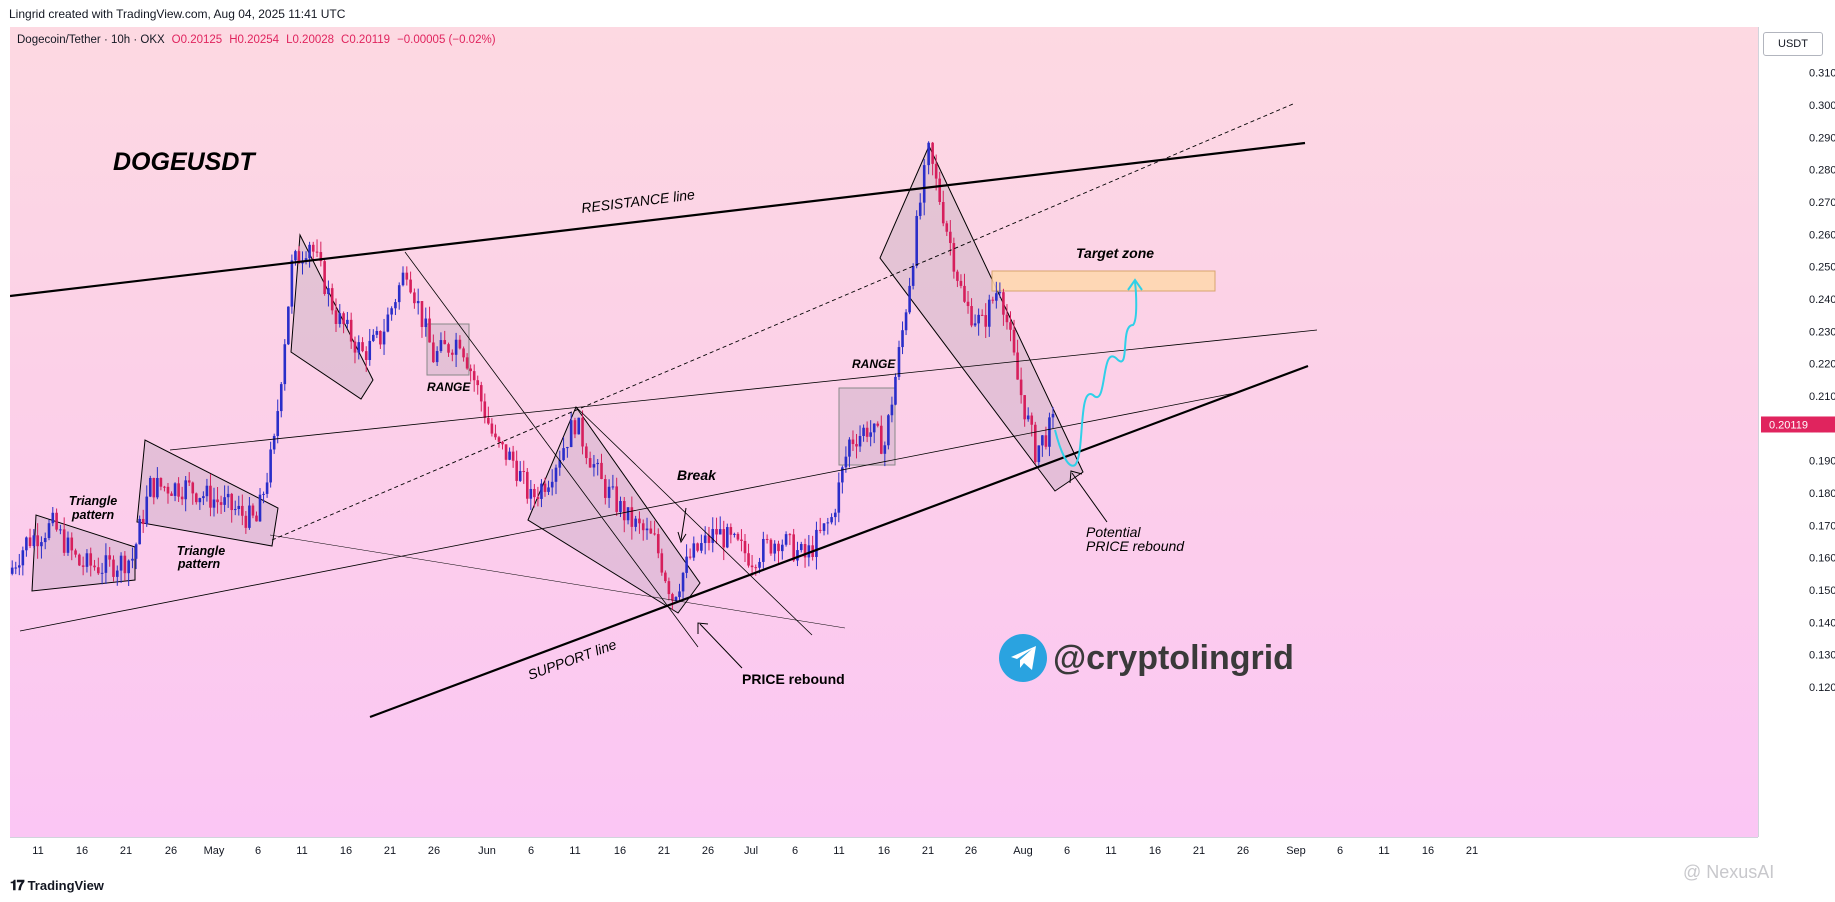  I want to click on x-tick-label: 21, so click(390, 851).